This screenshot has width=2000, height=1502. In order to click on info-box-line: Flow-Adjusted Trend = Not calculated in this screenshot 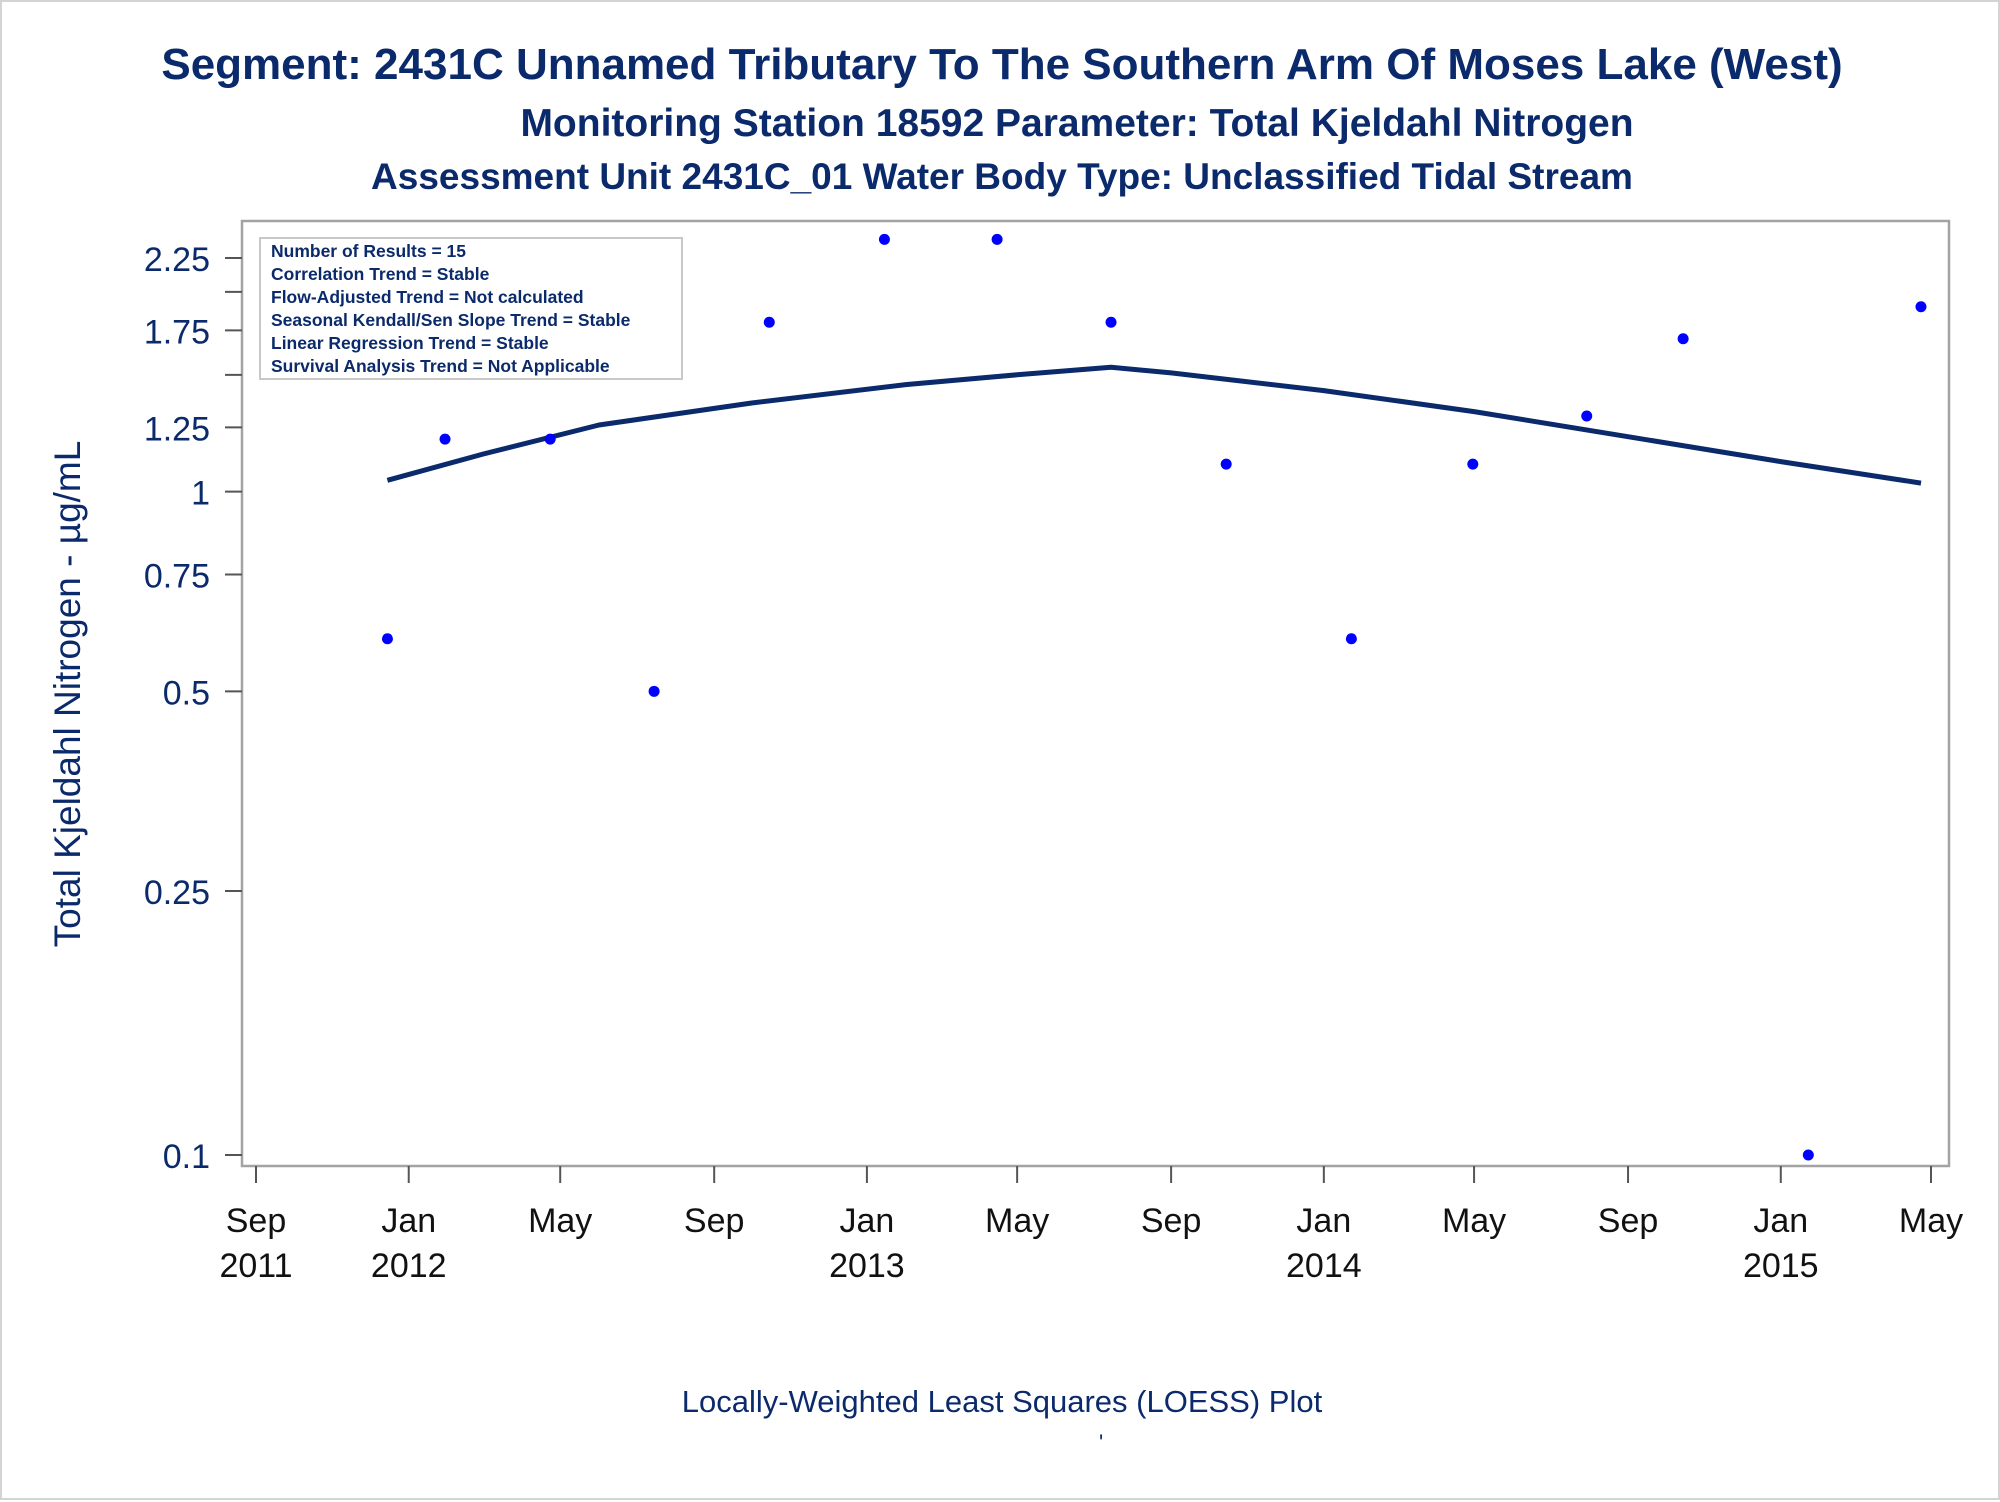, I will do `click(427, 297)`.